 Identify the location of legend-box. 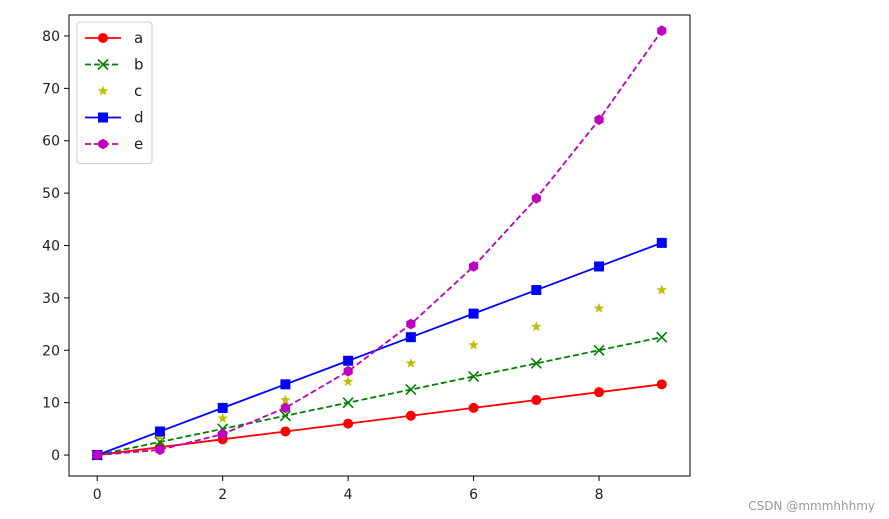
(114, 92).